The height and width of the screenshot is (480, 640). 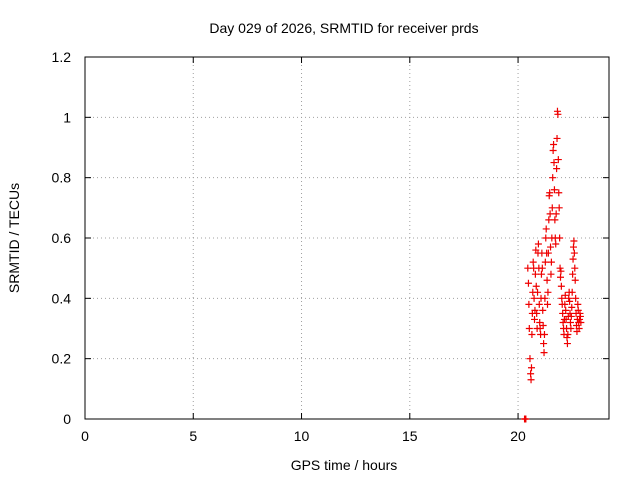 I want to click on y-tick-label: 0.6, so click(x=62, y=238).